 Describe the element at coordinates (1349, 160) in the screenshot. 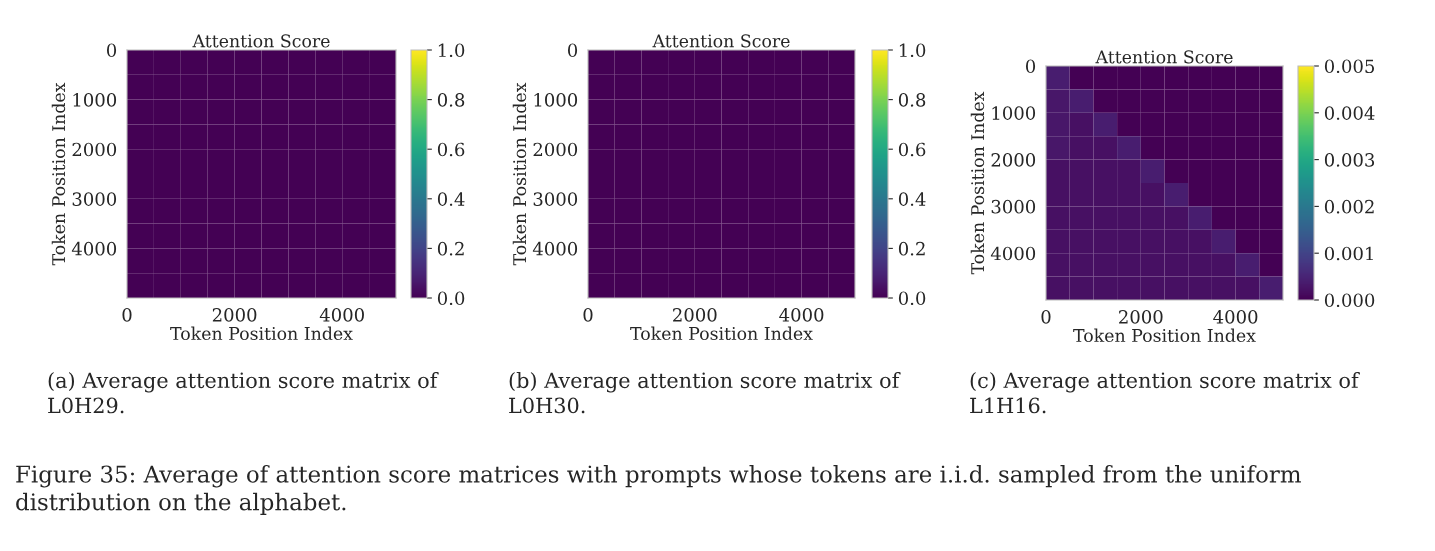

I see `color-bar-label: 0.003` at that location.